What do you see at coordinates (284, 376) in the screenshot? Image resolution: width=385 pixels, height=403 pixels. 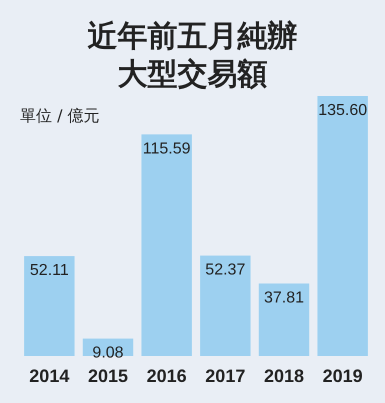 I see `x-tick-label: 2018` at bounding box center [284, 376].